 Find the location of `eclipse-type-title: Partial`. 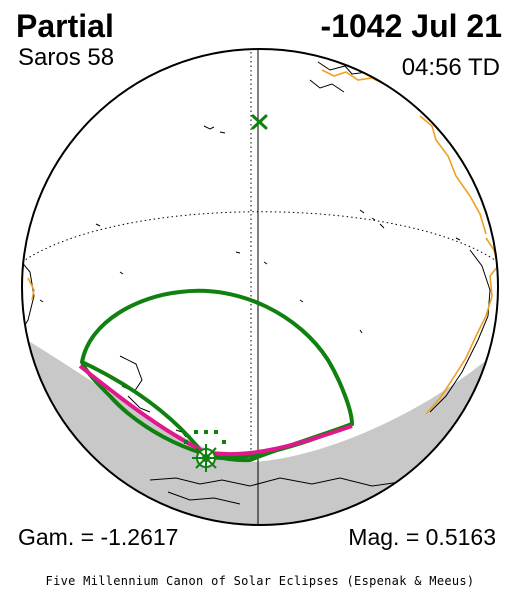

eclipse-type-title: Partial is located at coordinates (65, 26).